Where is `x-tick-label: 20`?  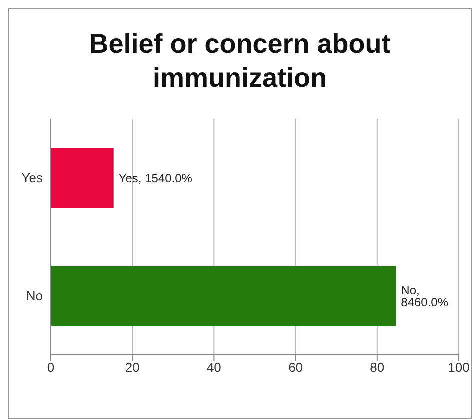 x-tick-label: 20 is located at coordinates (132, 368).